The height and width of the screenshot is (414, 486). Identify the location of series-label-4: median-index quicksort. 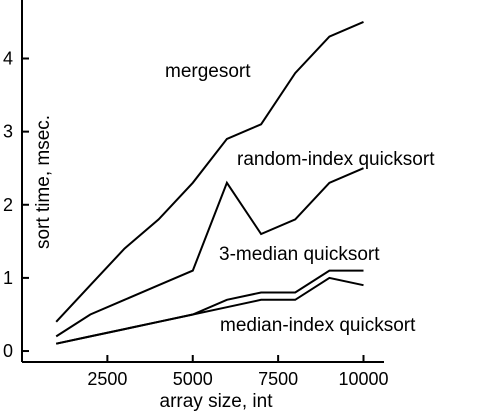
(318, 325).